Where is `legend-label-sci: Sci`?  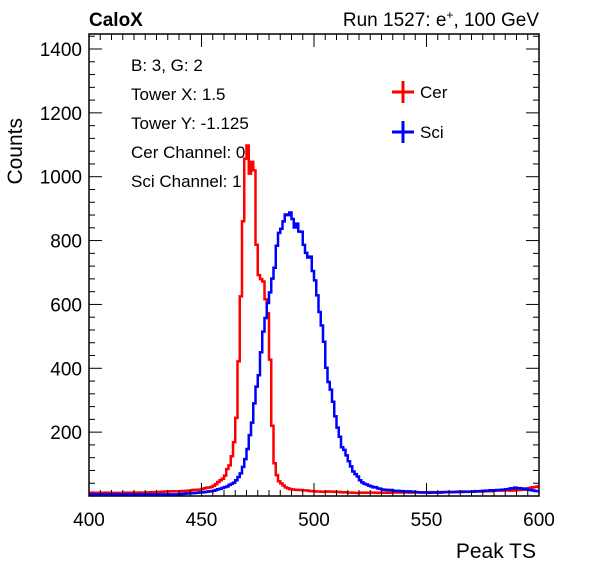 legend-label-sci: Sci is located at coordinates (432, 132).